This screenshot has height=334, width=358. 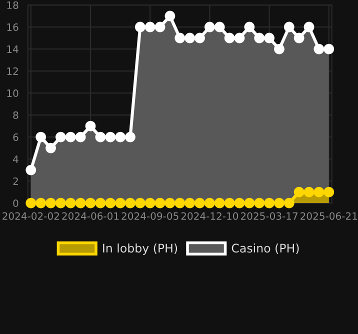 I want to click on y-tick-label: 6, so click(x=15, y=137).